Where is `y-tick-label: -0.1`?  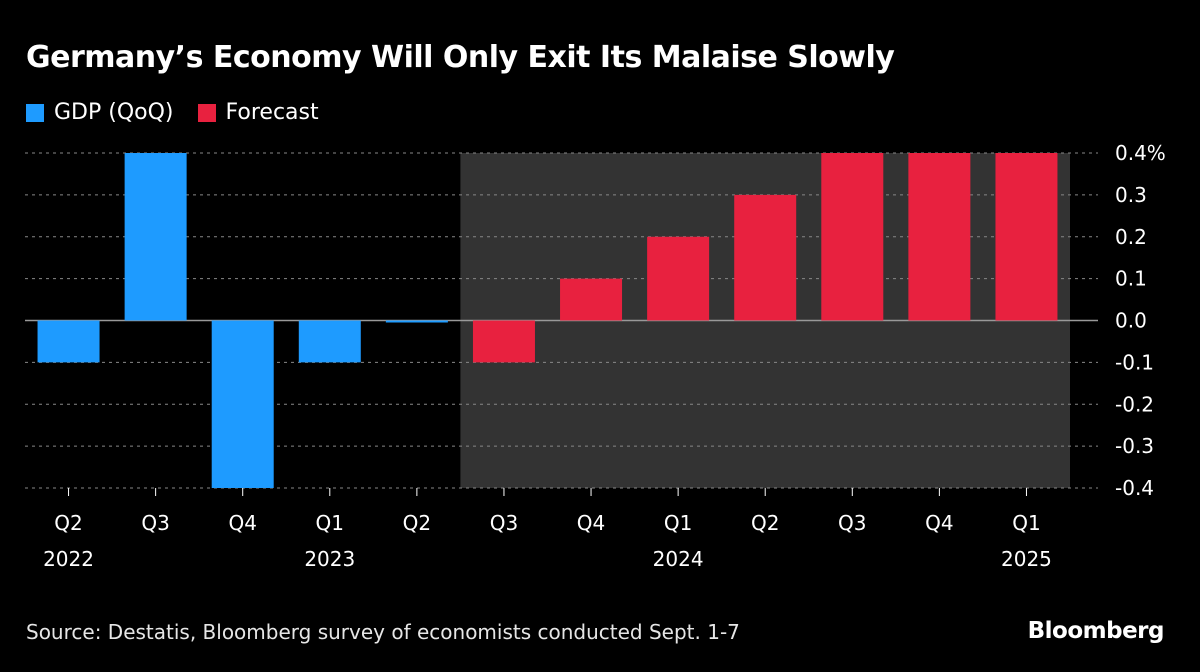
y-tick-label: -0.1 is located at coordinates (1134, 362).